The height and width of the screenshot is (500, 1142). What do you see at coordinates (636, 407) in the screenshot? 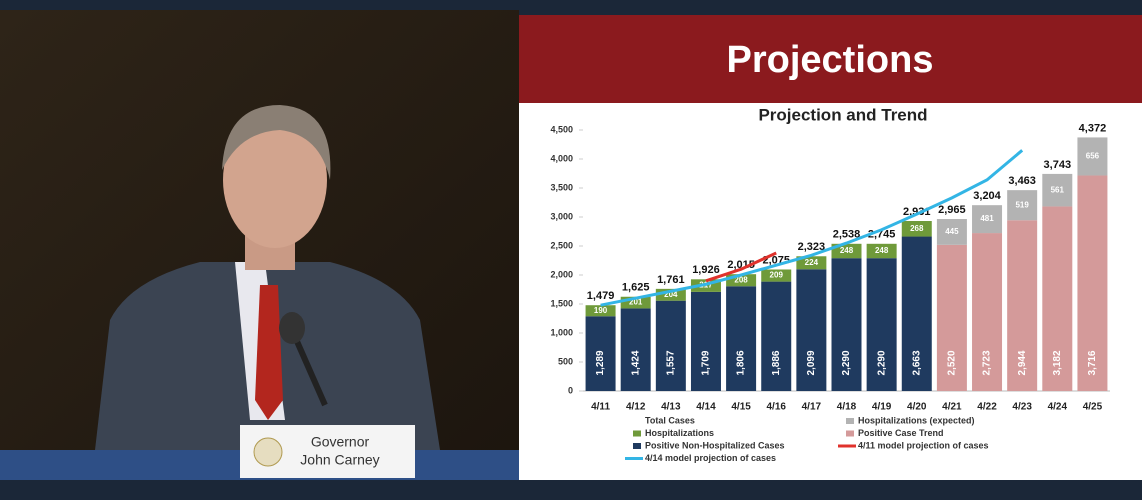
I see `x-tick-label: 4/12` at bounding box center [636, 407].